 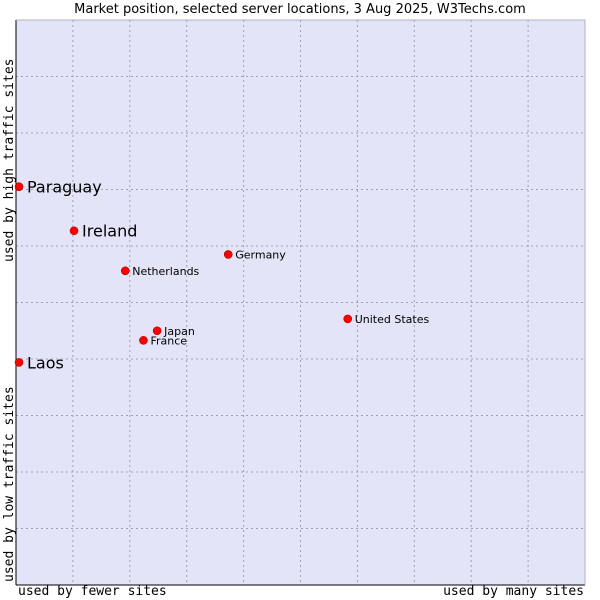 I want to click on point-japan: Japan, so click(x=173, y=331).